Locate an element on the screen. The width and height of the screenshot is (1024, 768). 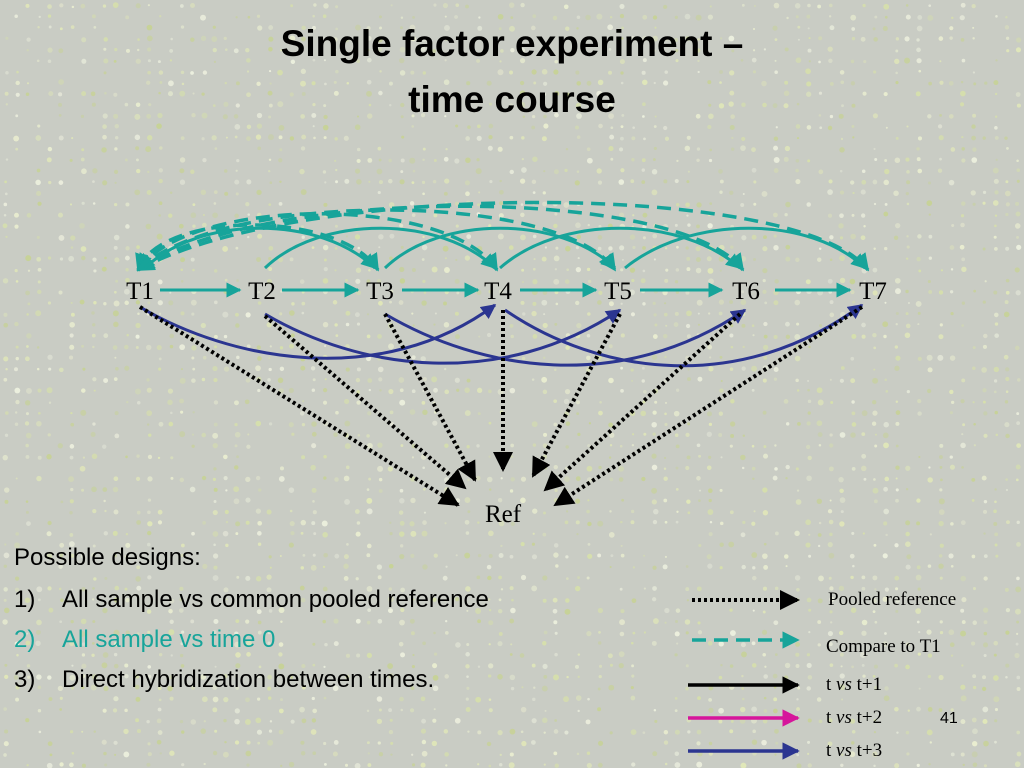
arc-t1-t3 is located at coordinates (260, 248).